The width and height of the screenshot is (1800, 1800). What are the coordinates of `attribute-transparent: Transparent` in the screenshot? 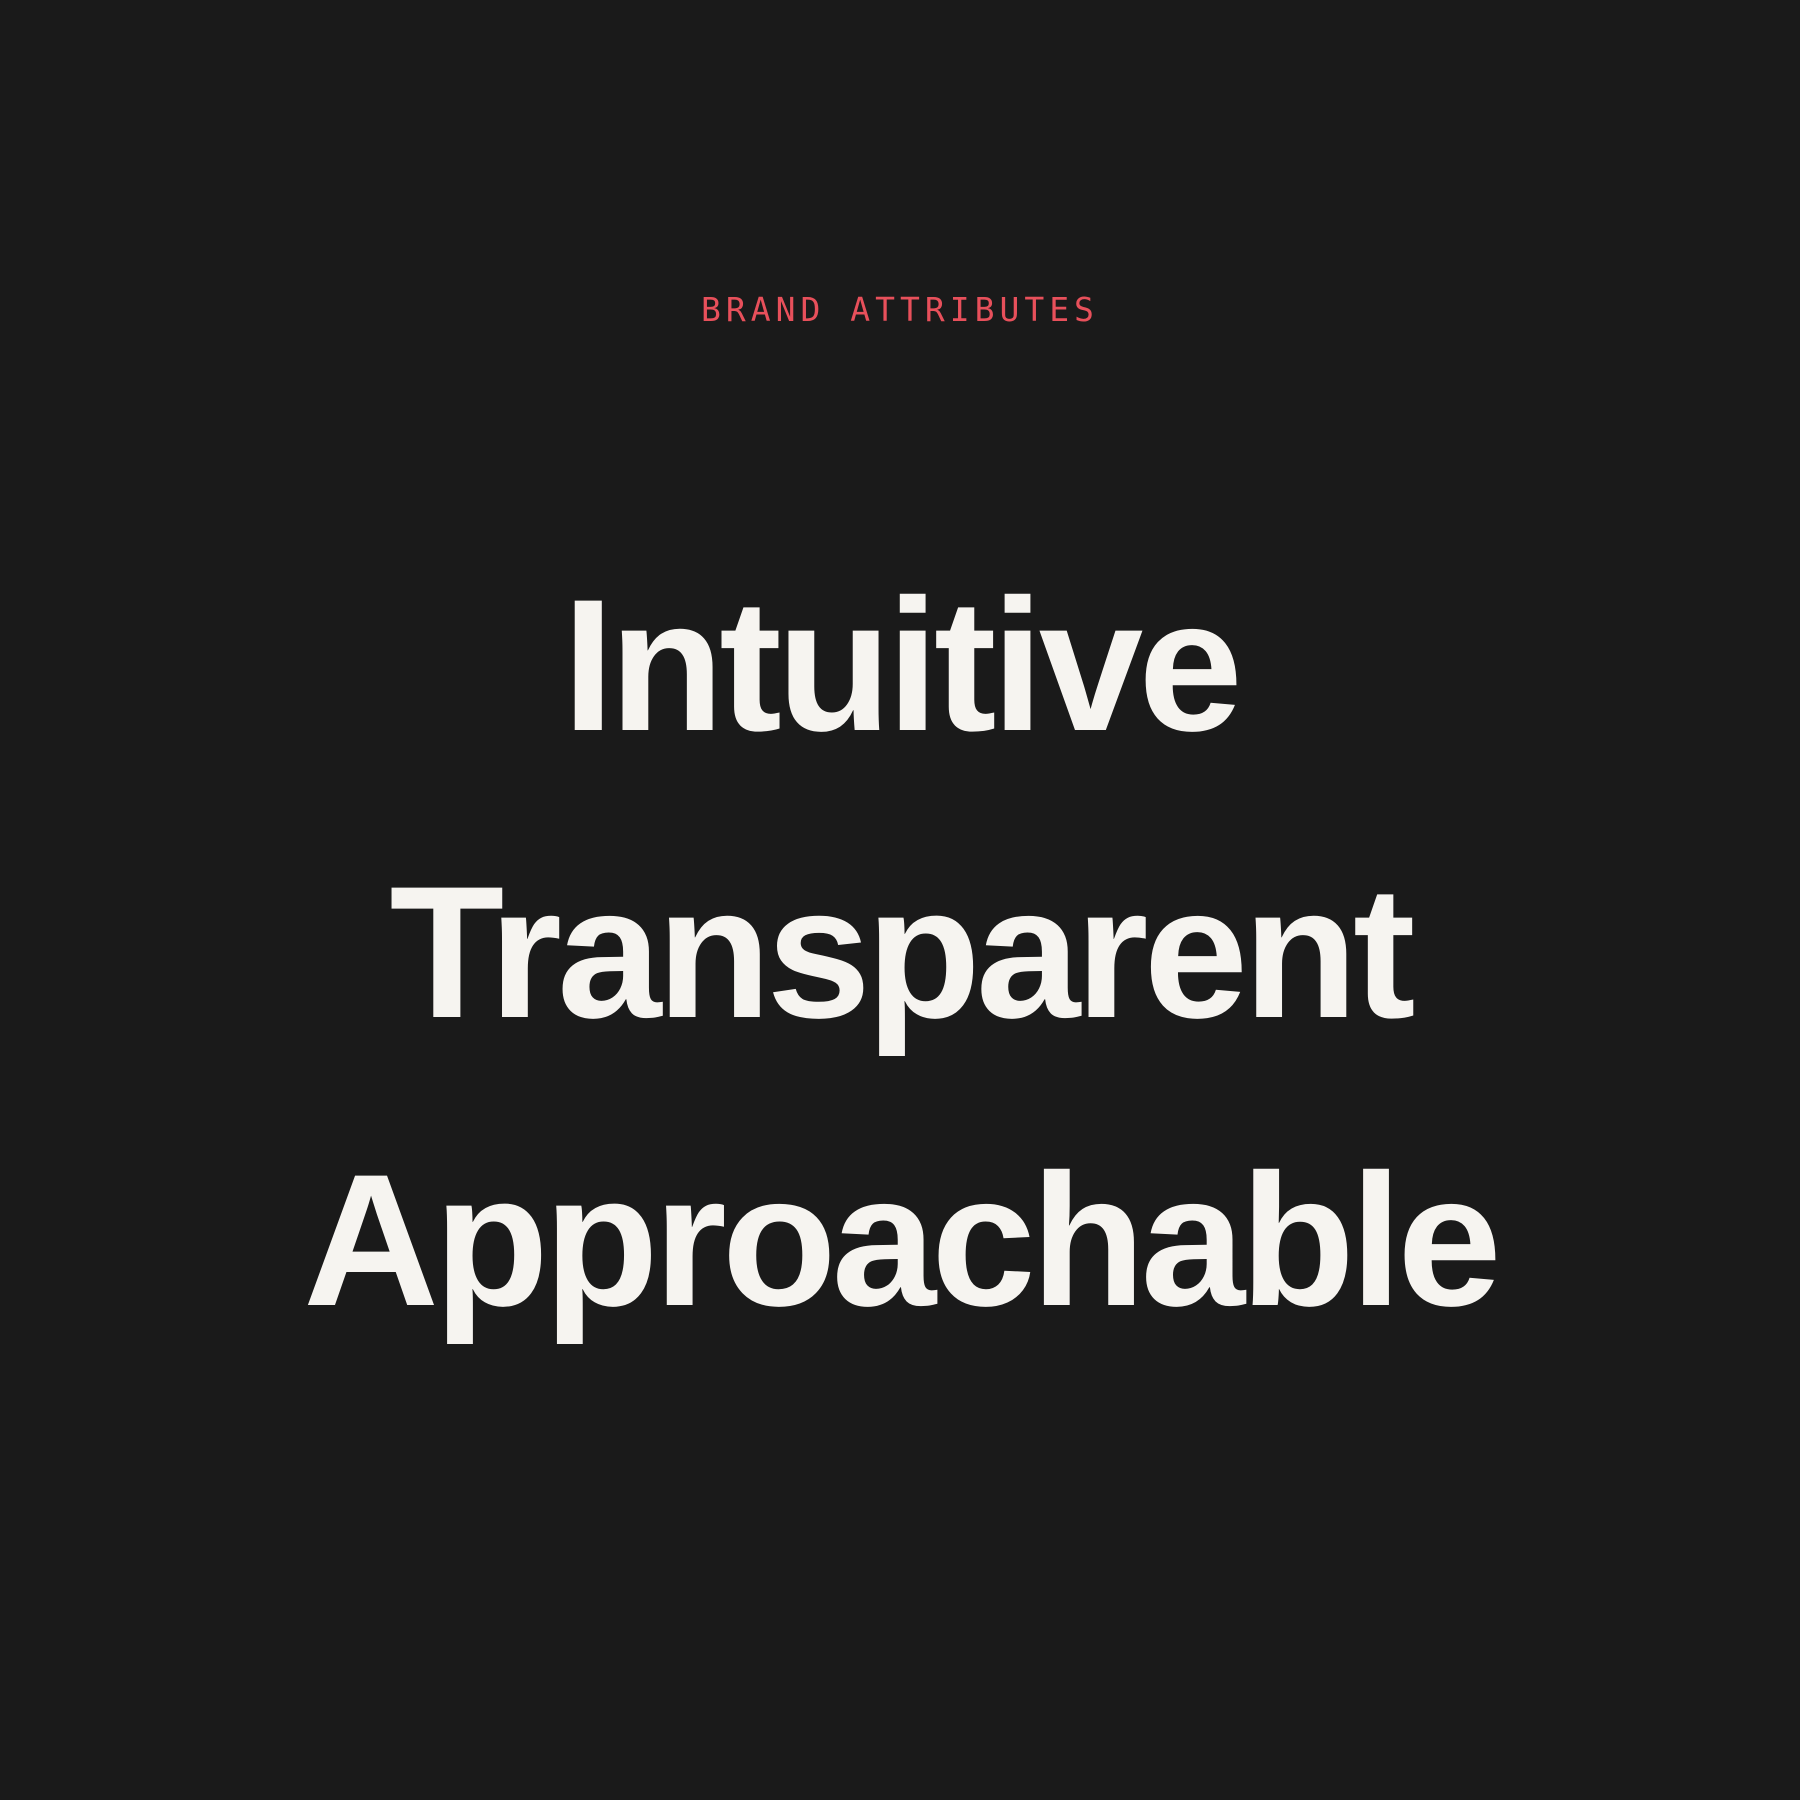 It's located at (902, 952).